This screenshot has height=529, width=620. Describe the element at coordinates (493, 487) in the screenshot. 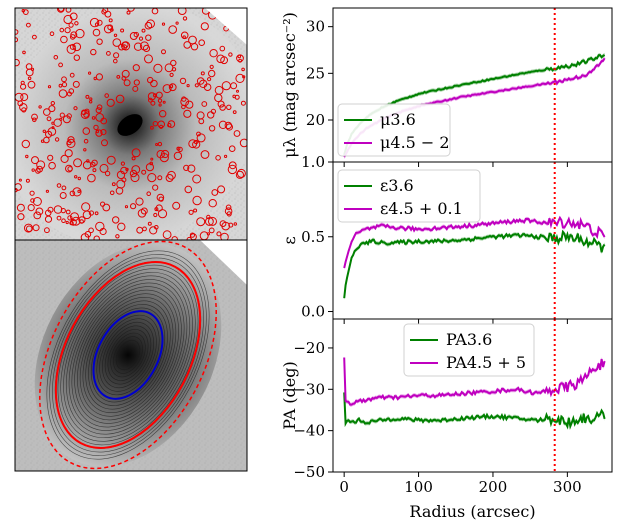

I see `xtick-label: 200` at that location.